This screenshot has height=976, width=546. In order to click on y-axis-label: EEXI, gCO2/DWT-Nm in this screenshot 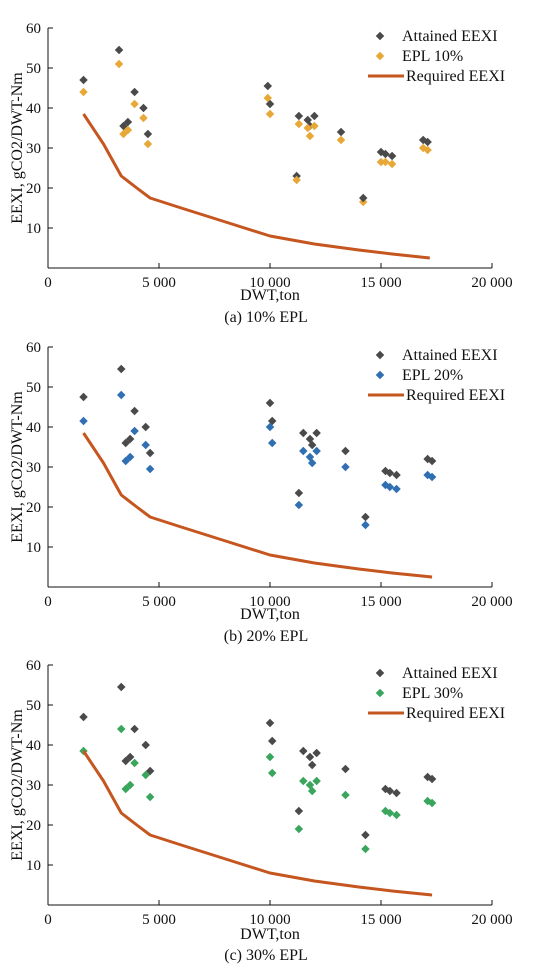, I will do `click(17, 148)`.